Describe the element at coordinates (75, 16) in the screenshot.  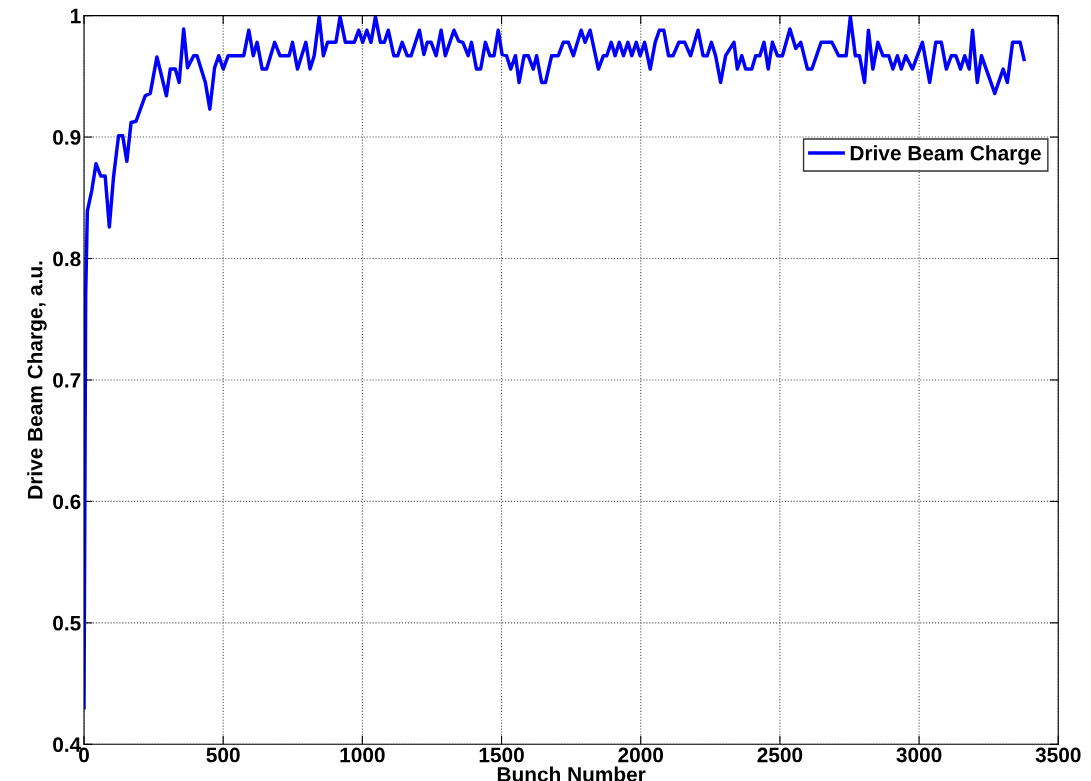
I see `y-tick-label: 1` at that location.